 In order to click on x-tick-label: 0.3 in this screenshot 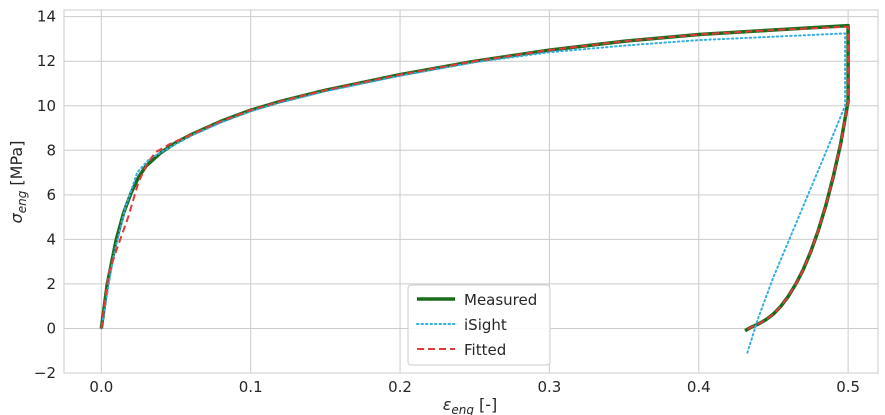, I will do `click(549, 387)`.